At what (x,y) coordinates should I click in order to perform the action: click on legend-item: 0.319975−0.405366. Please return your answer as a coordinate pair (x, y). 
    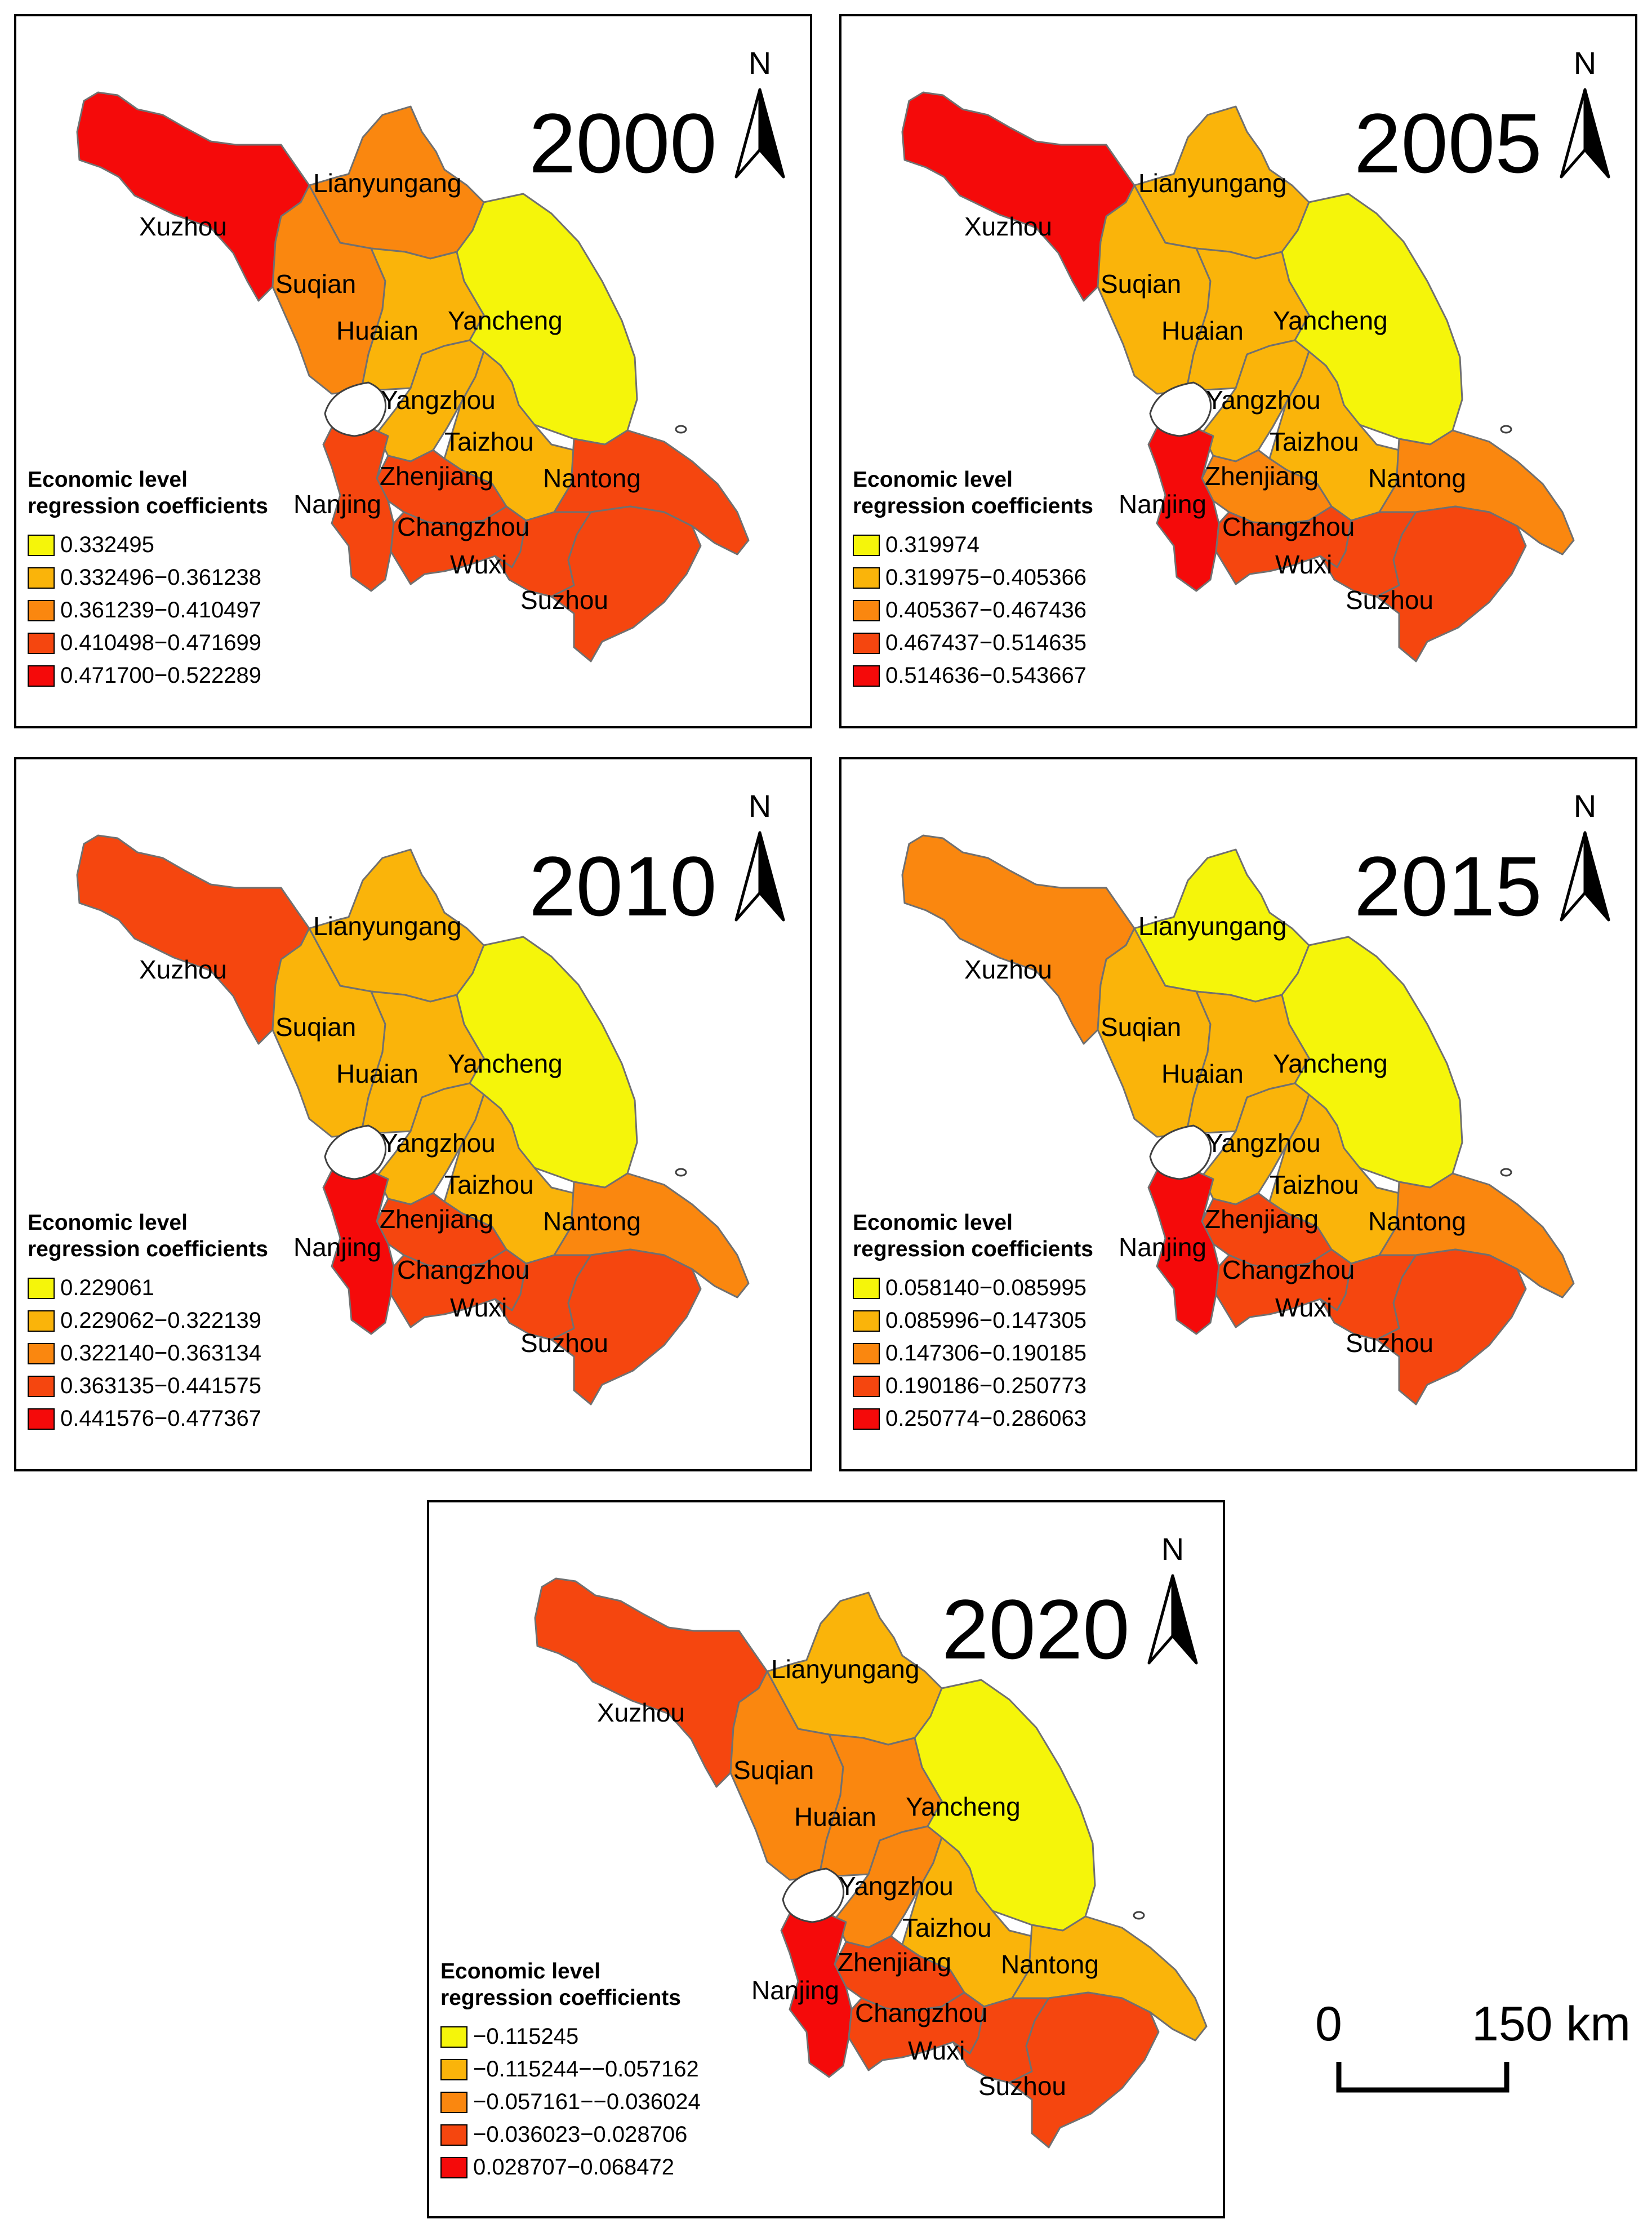
    Looking at the image, I should click on (973, 578).